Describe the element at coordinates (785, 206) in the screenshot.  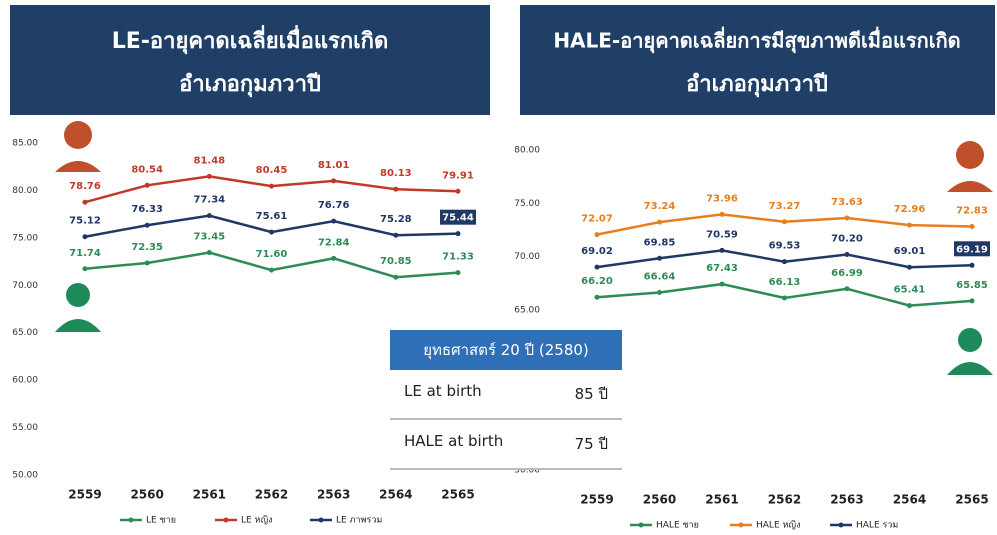
I see `value-label: 73.27` at that location.